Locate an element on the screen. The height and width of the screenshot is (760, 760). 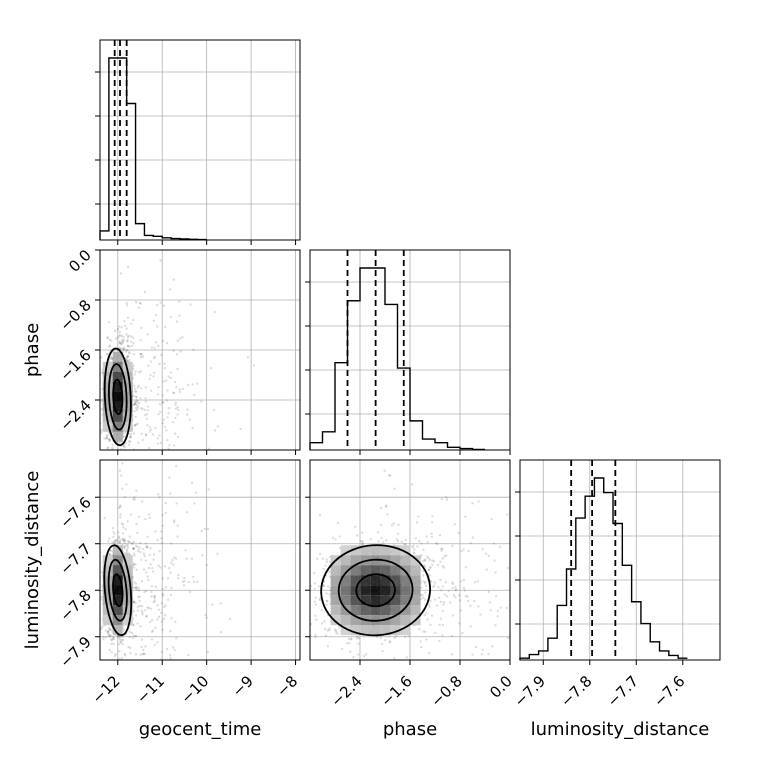
marginal-panel-luminosity-distance: −7.9 −7.8 −7.7 −7.6 is located at coordinates (616, 585).